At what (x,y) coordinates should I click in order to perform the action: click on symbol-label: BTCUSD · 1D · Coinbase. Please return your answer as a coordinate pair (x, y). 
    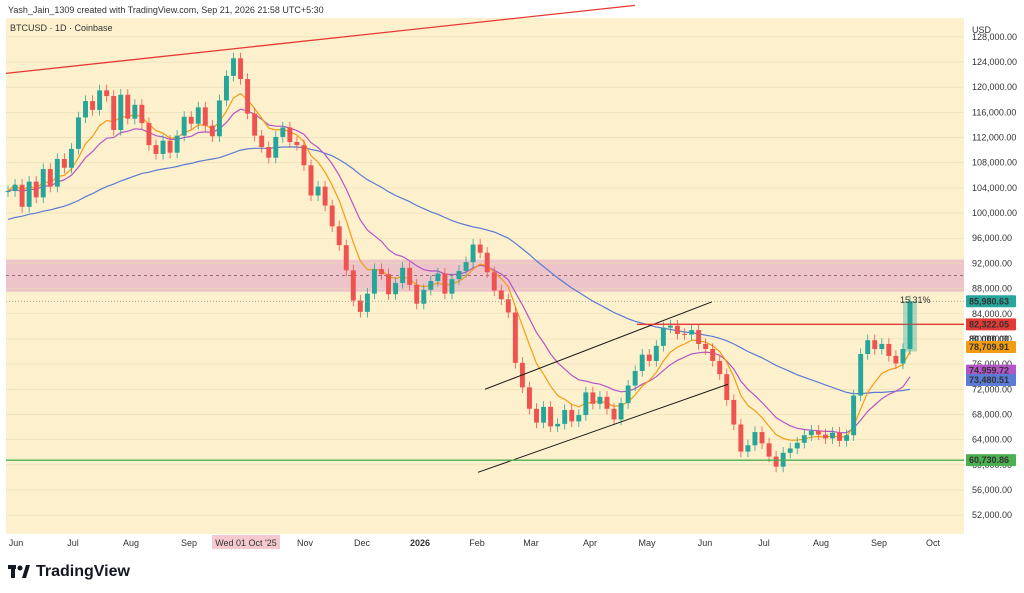
    Looking at the image, I should click on (61, 28).